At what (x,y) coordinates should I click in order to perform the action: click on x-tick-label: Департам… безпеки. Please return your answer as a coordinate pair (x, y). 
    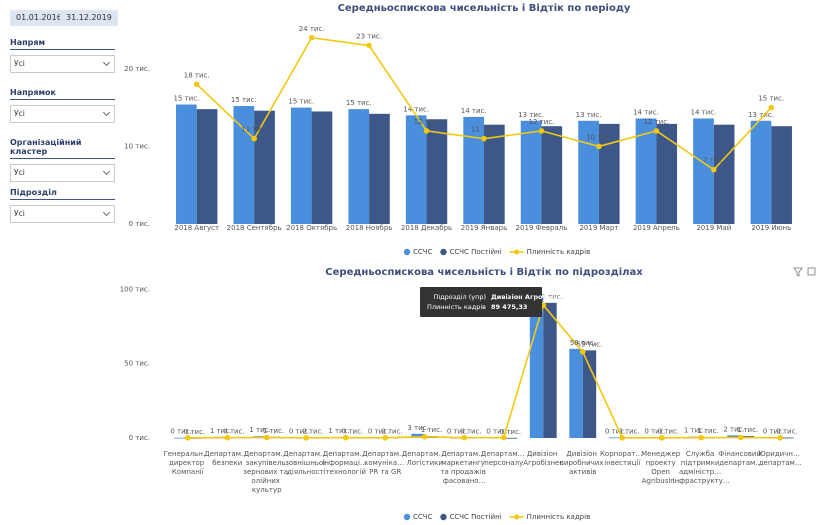
    Looking at the image, I should click on (227, 458).